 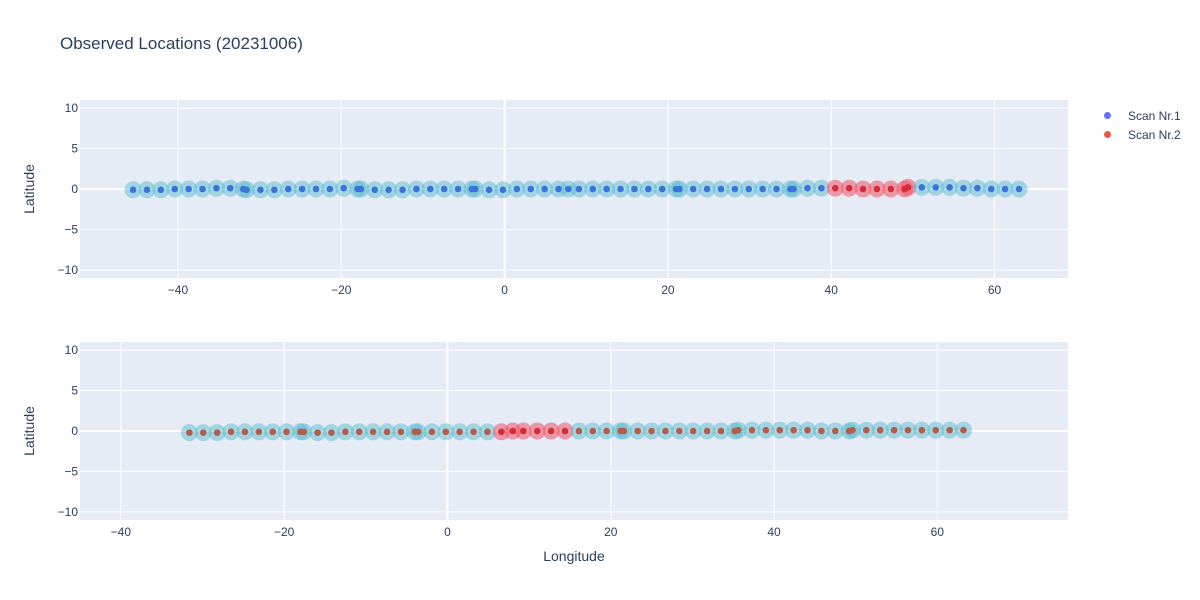 I want to click on legend-item-scan-2: Scan Nr.2, so click(x=1139, y=134).